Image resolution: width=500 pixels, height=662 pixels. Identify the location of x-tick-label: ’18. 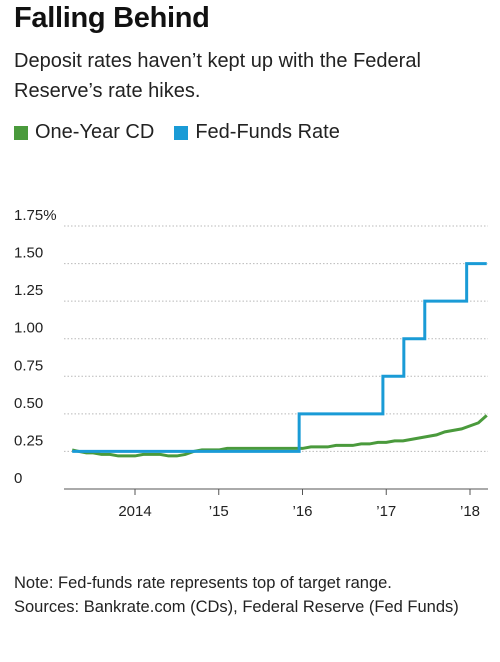
(470, 511).